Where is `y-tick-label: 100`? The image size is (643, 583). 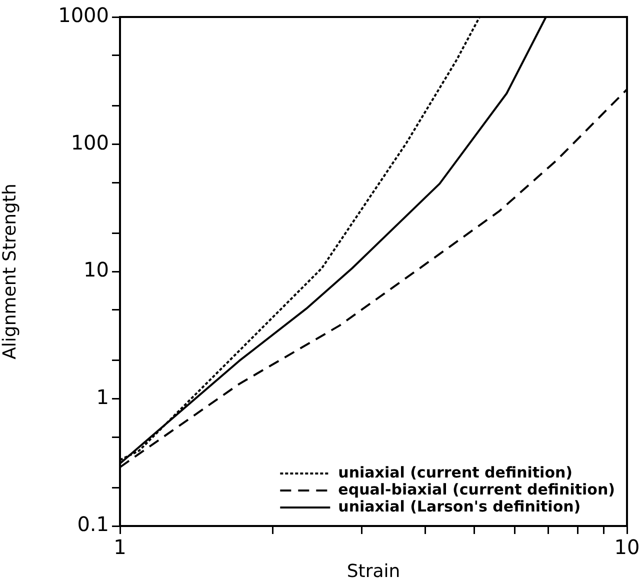 y-tick-label: 100 is located at coordinates (89, 142).